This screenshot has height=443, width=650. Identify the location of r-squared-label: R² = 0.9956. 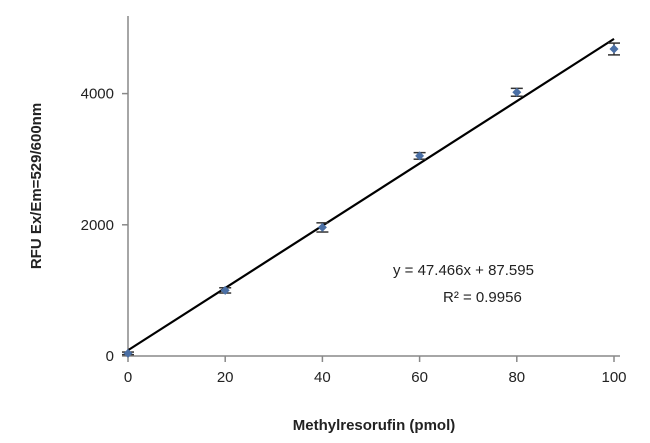
(482, 297).